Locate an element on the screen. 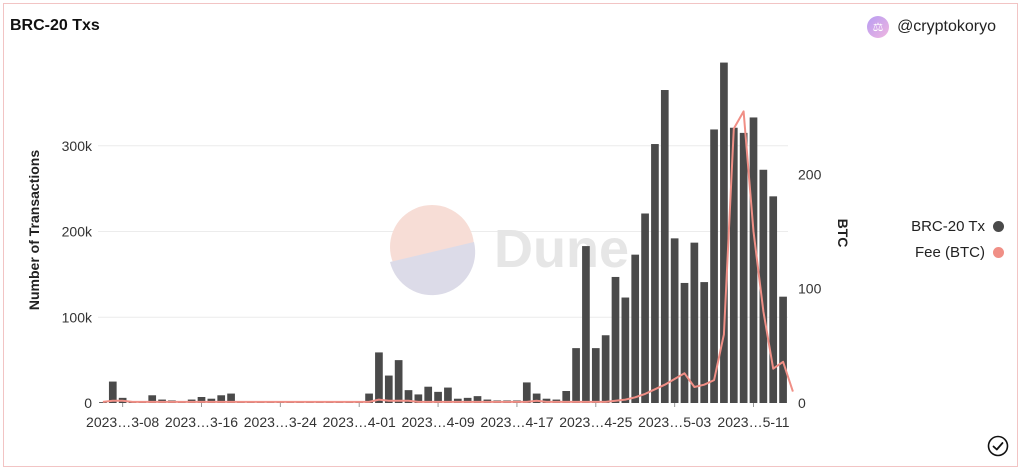 The image size is (1024, 473). x-tick-label: 2023…4-01 is located at coordinates (359, 422).